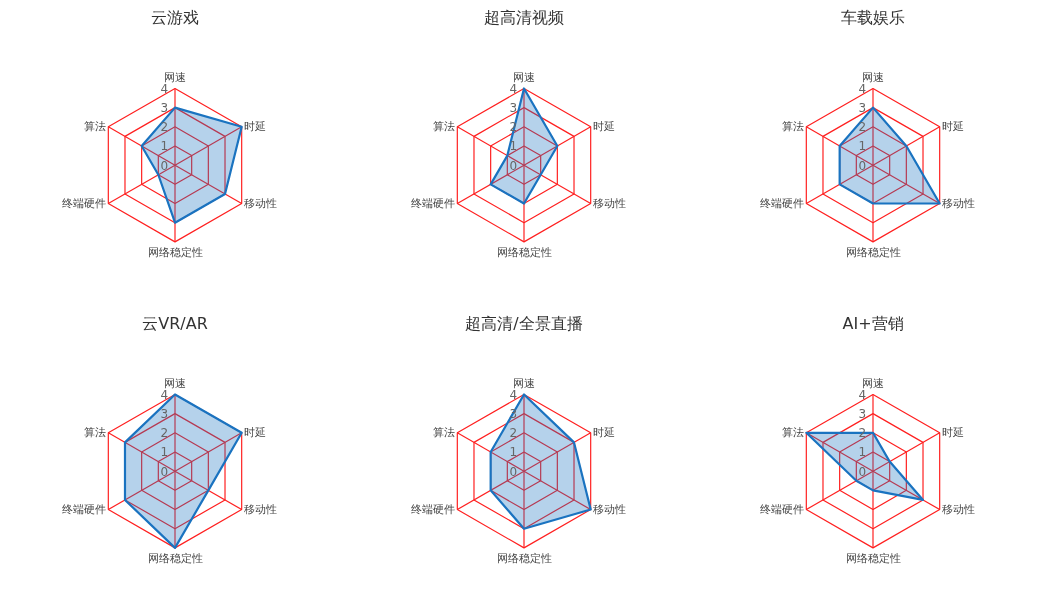 This screenshot has height=616, width=1048. What do you see at coordinates (175, 17) in the screenshot?
I see `chart-title: 云游戏` at bounding box center [175, 17].